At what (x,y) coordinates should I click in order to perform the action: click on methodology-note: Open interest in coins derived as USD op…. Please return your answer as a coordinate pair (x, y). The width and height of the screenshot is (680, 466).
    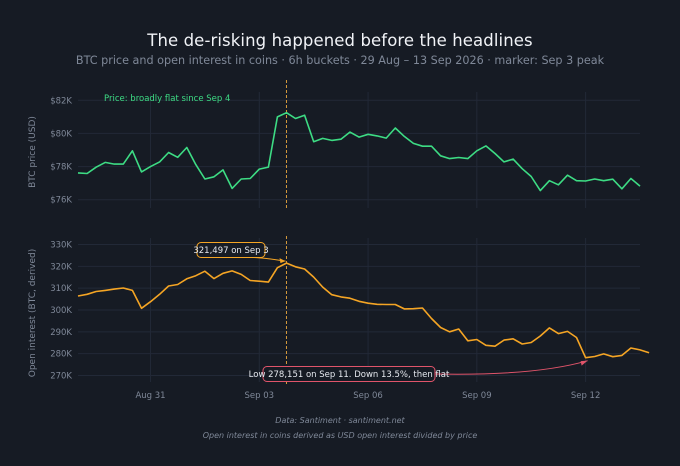
    Looking at the image, I should click on (340, 435).